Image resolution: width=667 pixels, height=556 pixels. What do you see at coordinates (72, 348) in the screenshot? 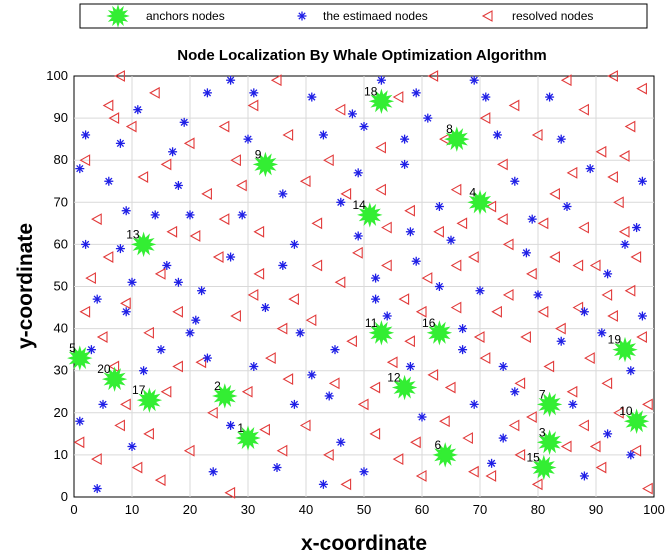
I see `anchor-label: 5` at bounding box center [72, 348].